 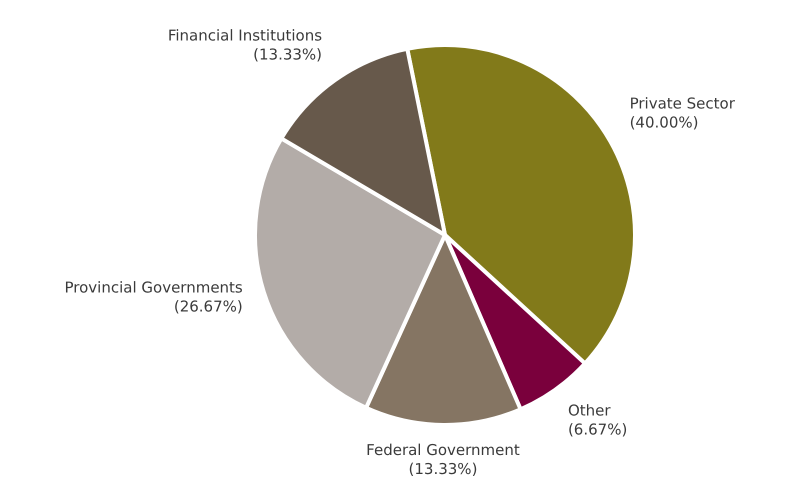 I want to click on slice-label: Other, so click(x=590, y=411).